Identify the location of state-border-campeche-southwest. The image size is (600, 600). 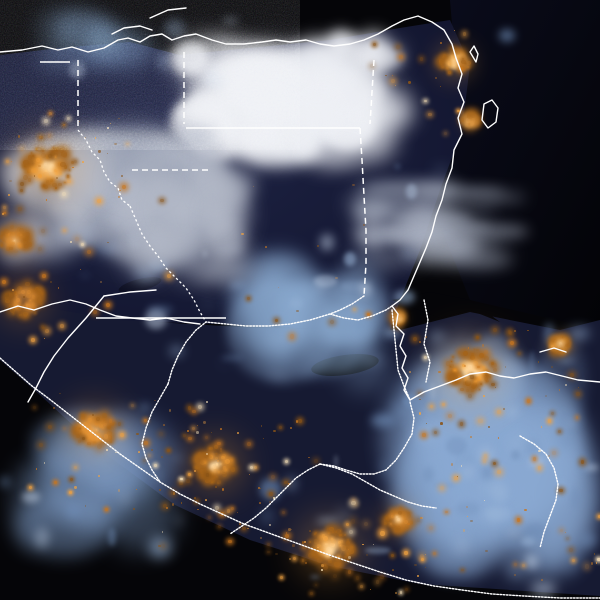
(168, 264).